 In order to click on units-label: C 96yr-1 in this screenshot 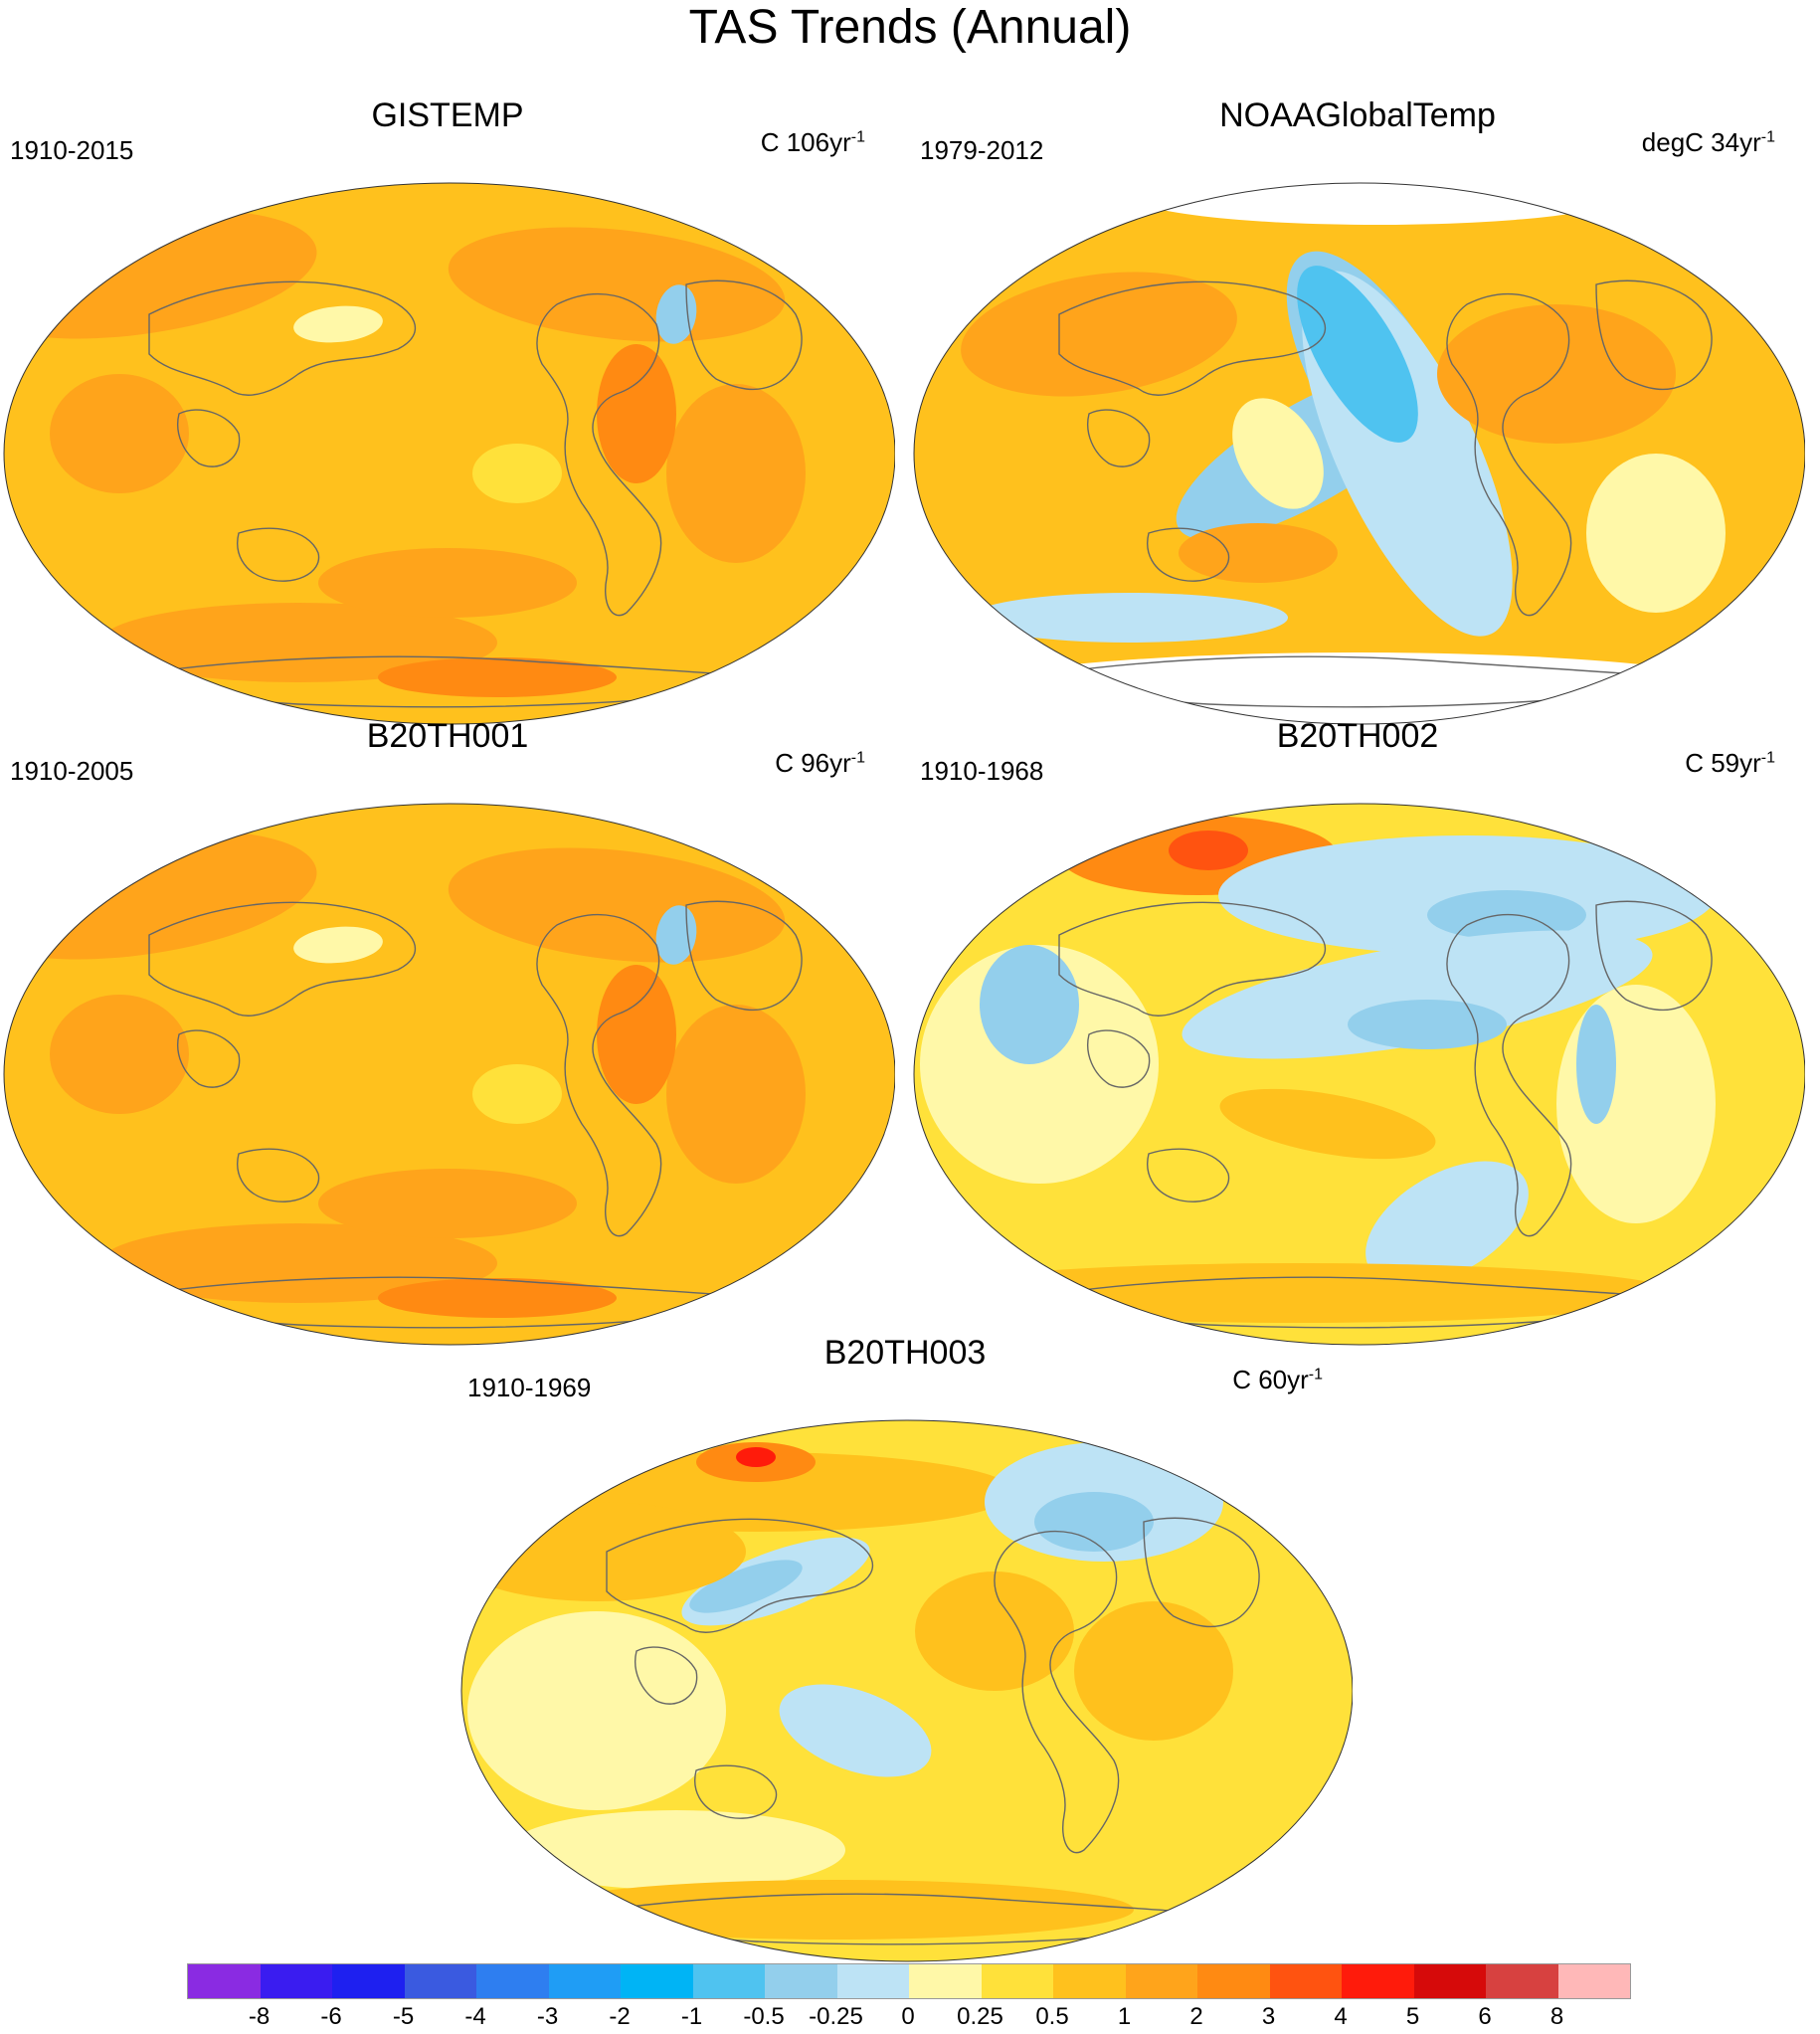, I will do `click(820, 763)`.